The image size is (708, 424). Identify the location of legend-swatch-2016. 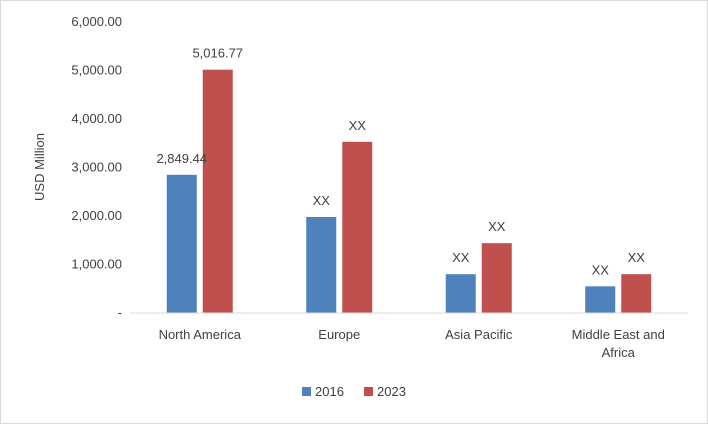
(306, 391).